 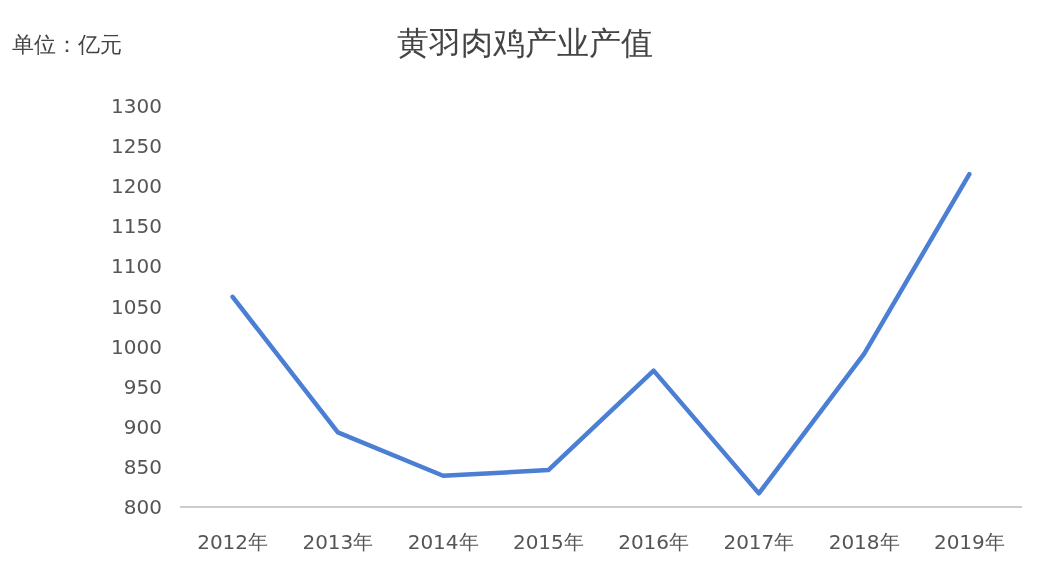 What do you see at coordinates (338, 542) in the screenshot?
I see `x-tick-label: 2013年` at bounding box center [338, 542].